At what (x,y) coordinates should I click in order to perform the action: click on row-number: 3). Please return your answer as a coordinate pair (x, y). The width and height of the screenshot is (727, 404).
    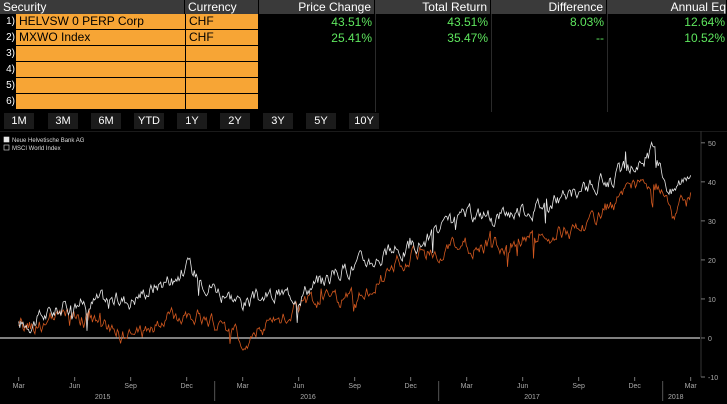
    Looking at the image, I should click on (10, 53).